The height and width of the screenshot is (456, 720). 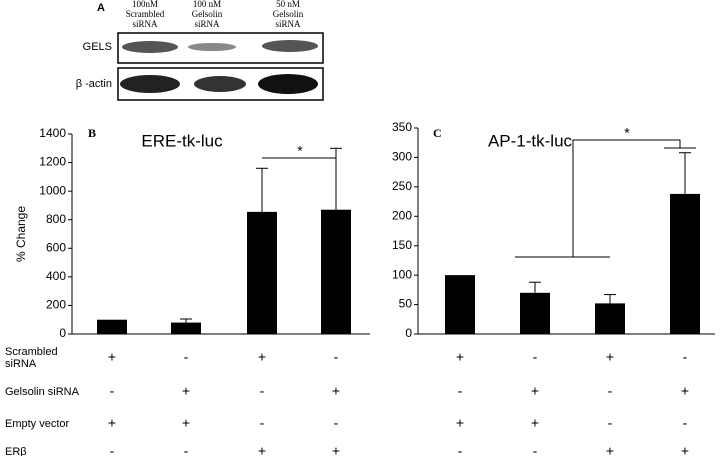 What do you see at coordinates (52, 133) in the screenshot?
I see `y-tick-label: 1400` at bounding box center [52, 133].